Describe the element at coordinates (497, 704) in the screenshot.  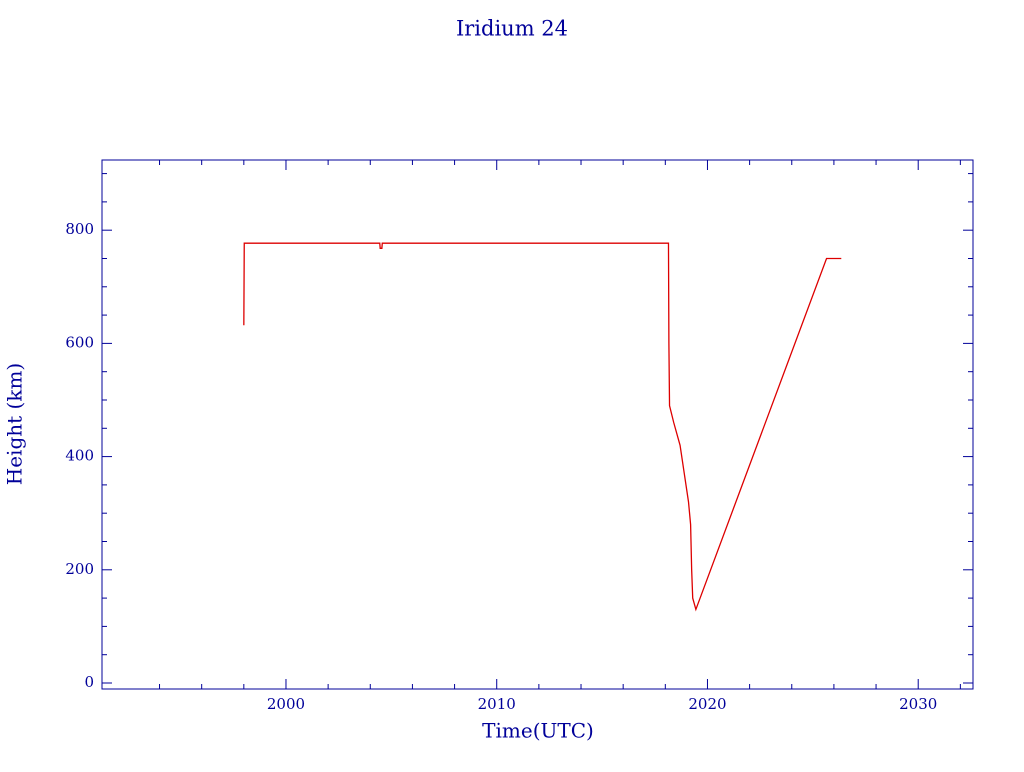
I see `x-tick-label: 2010` at that location.